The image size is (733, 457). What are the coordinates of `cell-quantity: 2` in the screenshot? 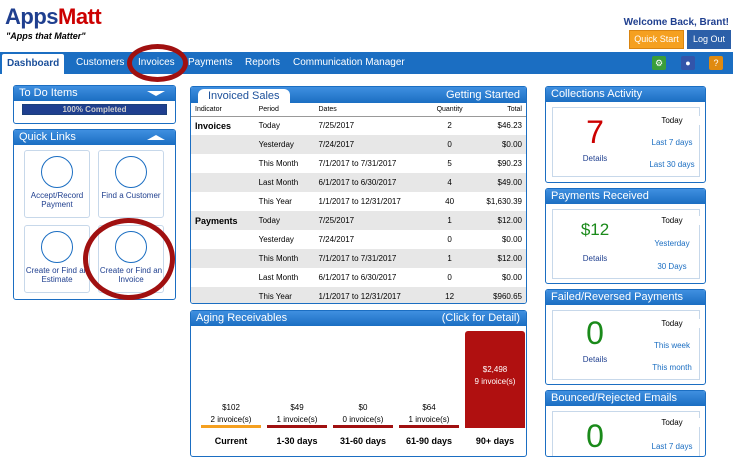 It's located at (449, 126).